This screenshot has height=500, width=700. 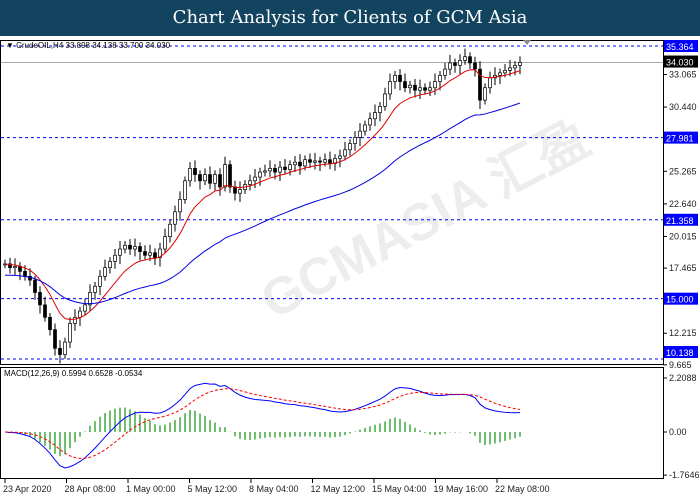 I want to click on time-label: 19 May 16:00, so click(x=461, y=489).